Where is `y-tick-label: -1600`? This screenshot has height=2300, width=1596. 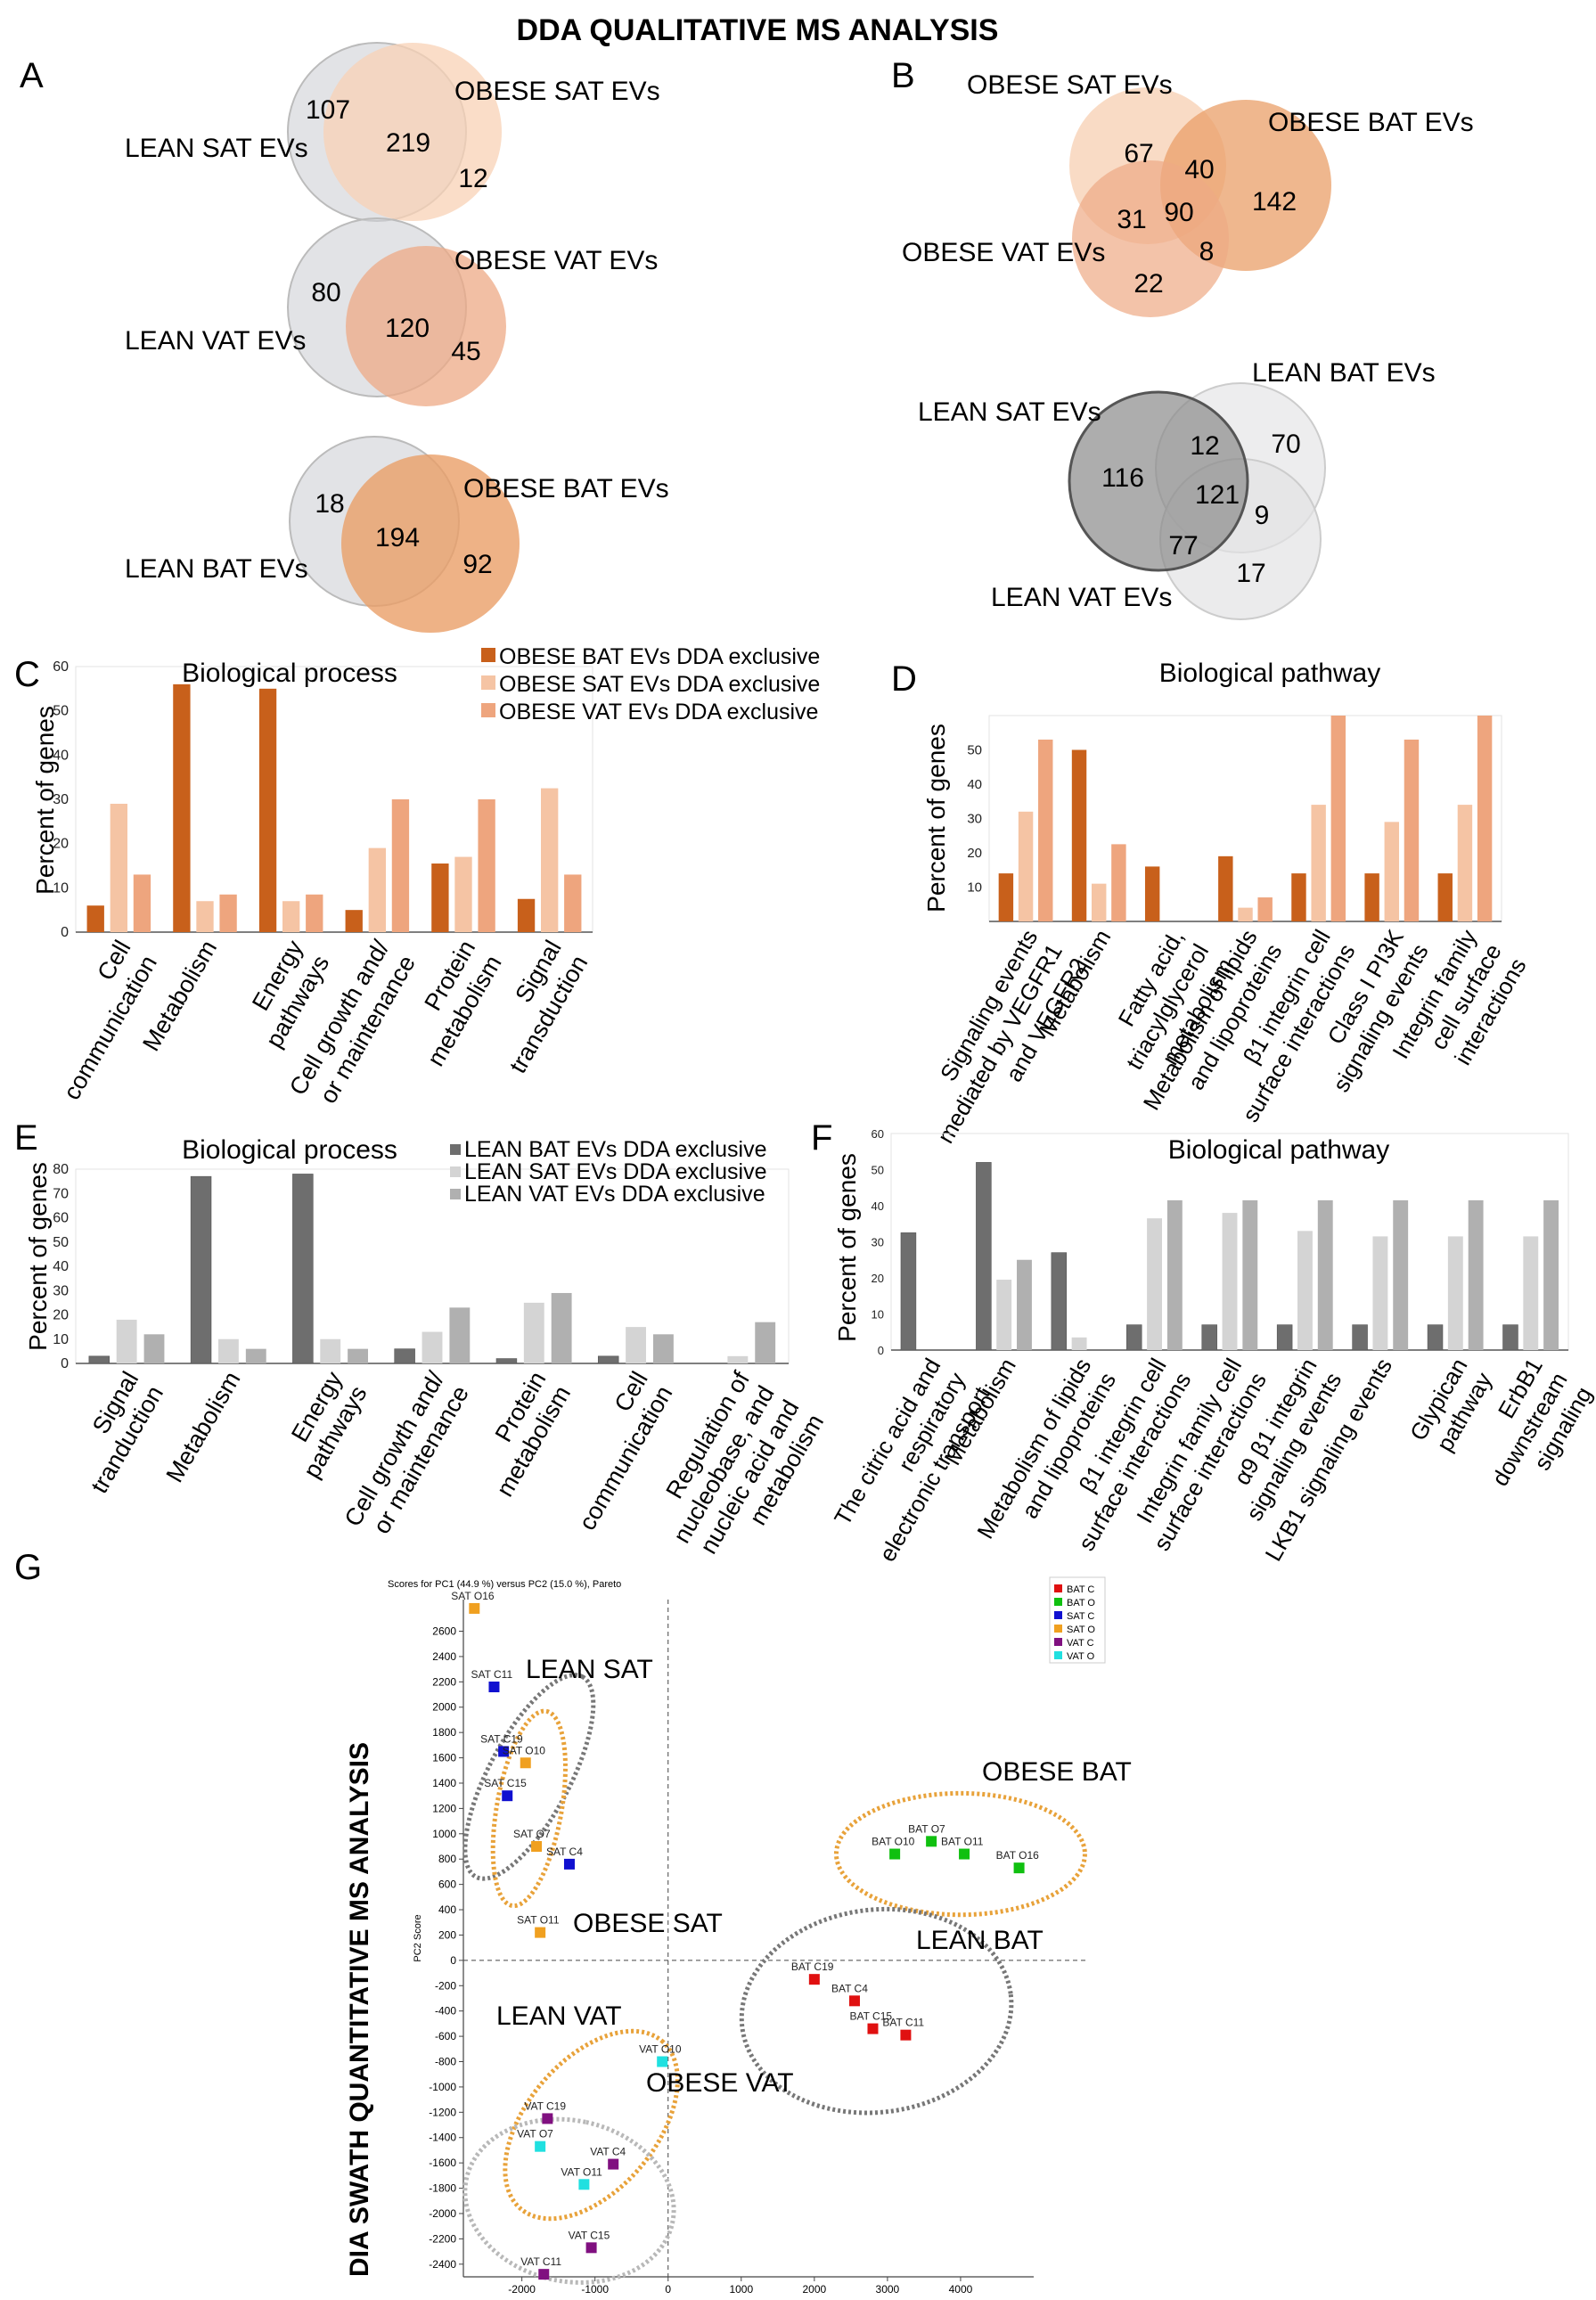 y-tick-label: -1600 is located at coordinates (442, 2163).